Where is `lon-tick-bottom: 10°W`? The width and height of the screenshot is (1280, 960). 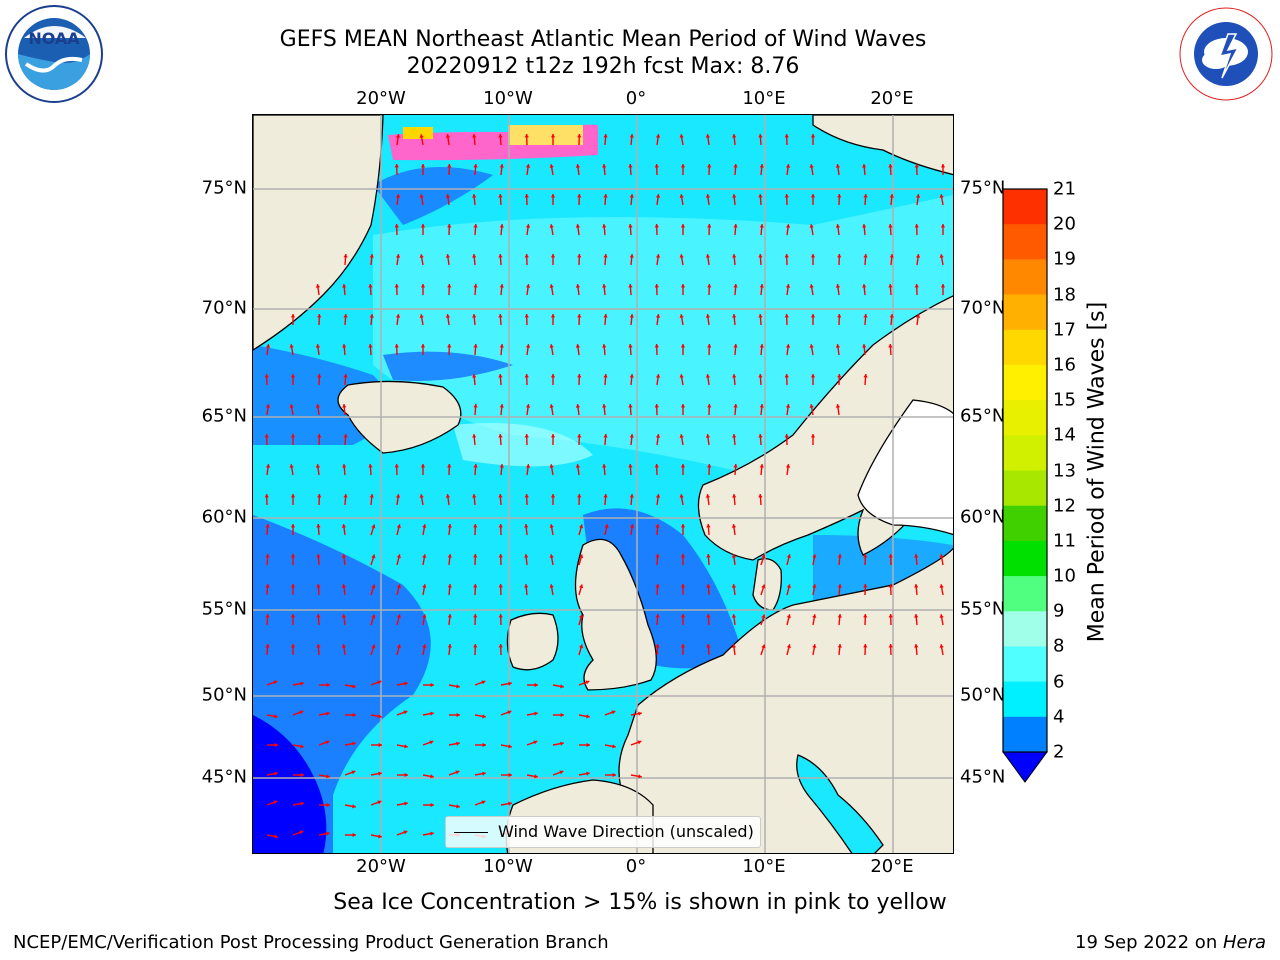 lon-tick-bottom: 10°W is located at coordinates (508, 866).